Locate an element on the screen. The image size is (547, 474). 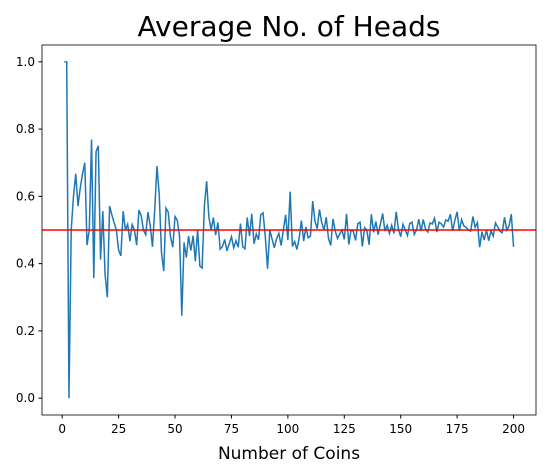
y-tick-label: 0.4 is located at coordinates (25, 264).